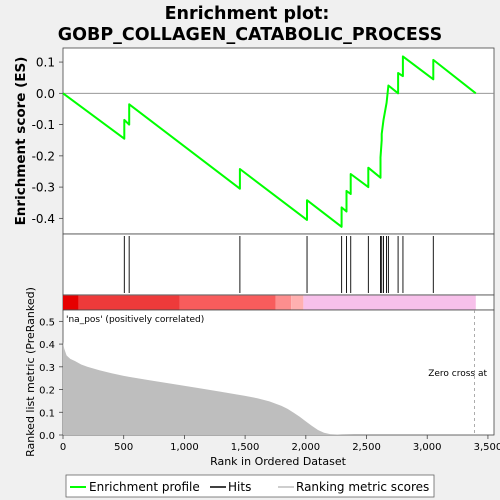  I want to click on chart-title-line-1: Enrichment plot:, so click(247, 14).